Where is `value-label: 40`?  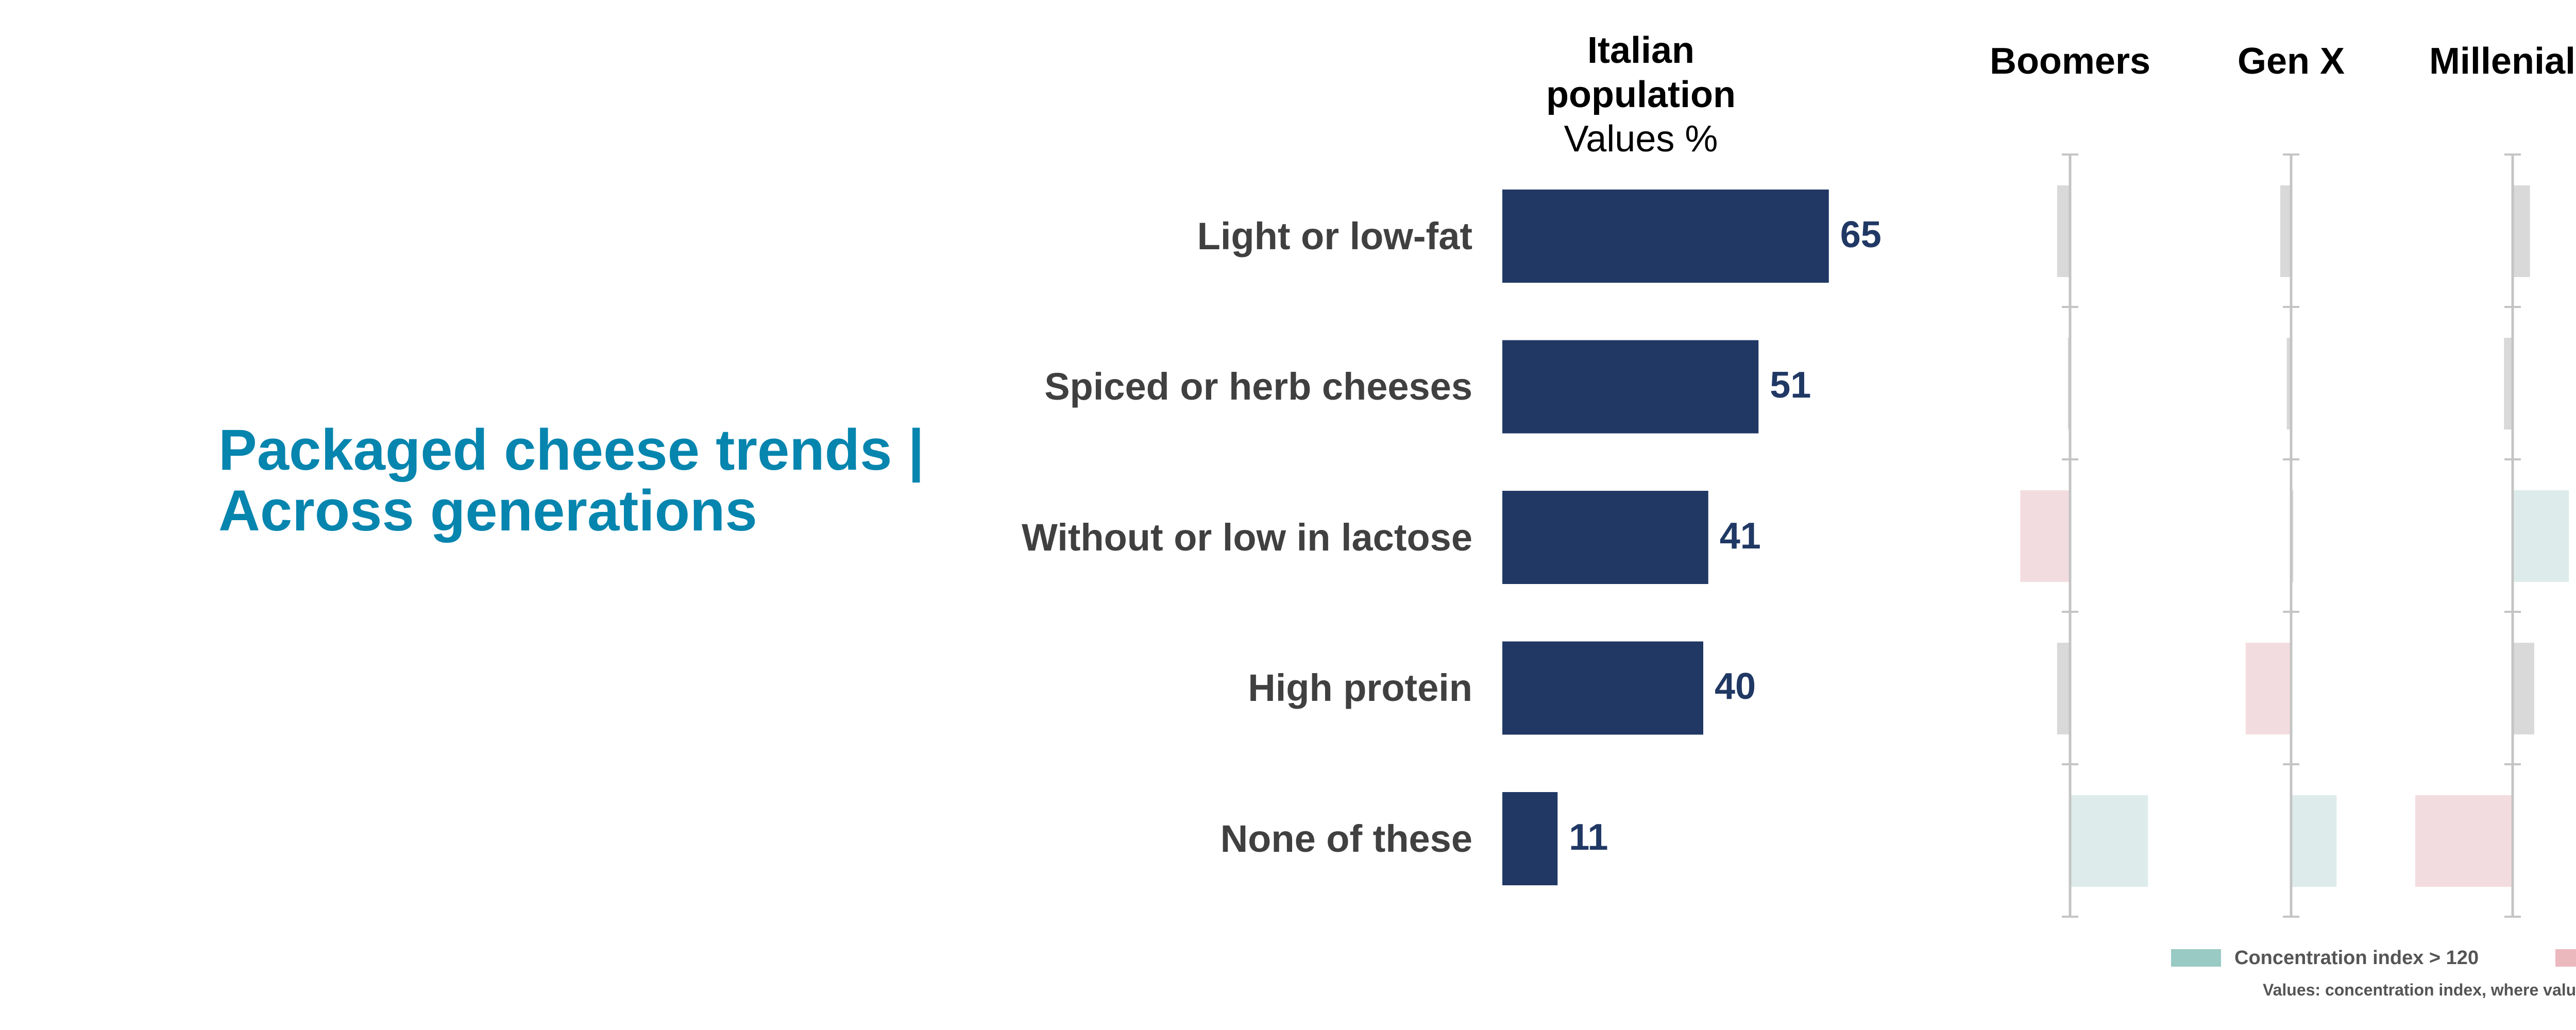 value-label: 40 is located at coordinates (1735, 686).